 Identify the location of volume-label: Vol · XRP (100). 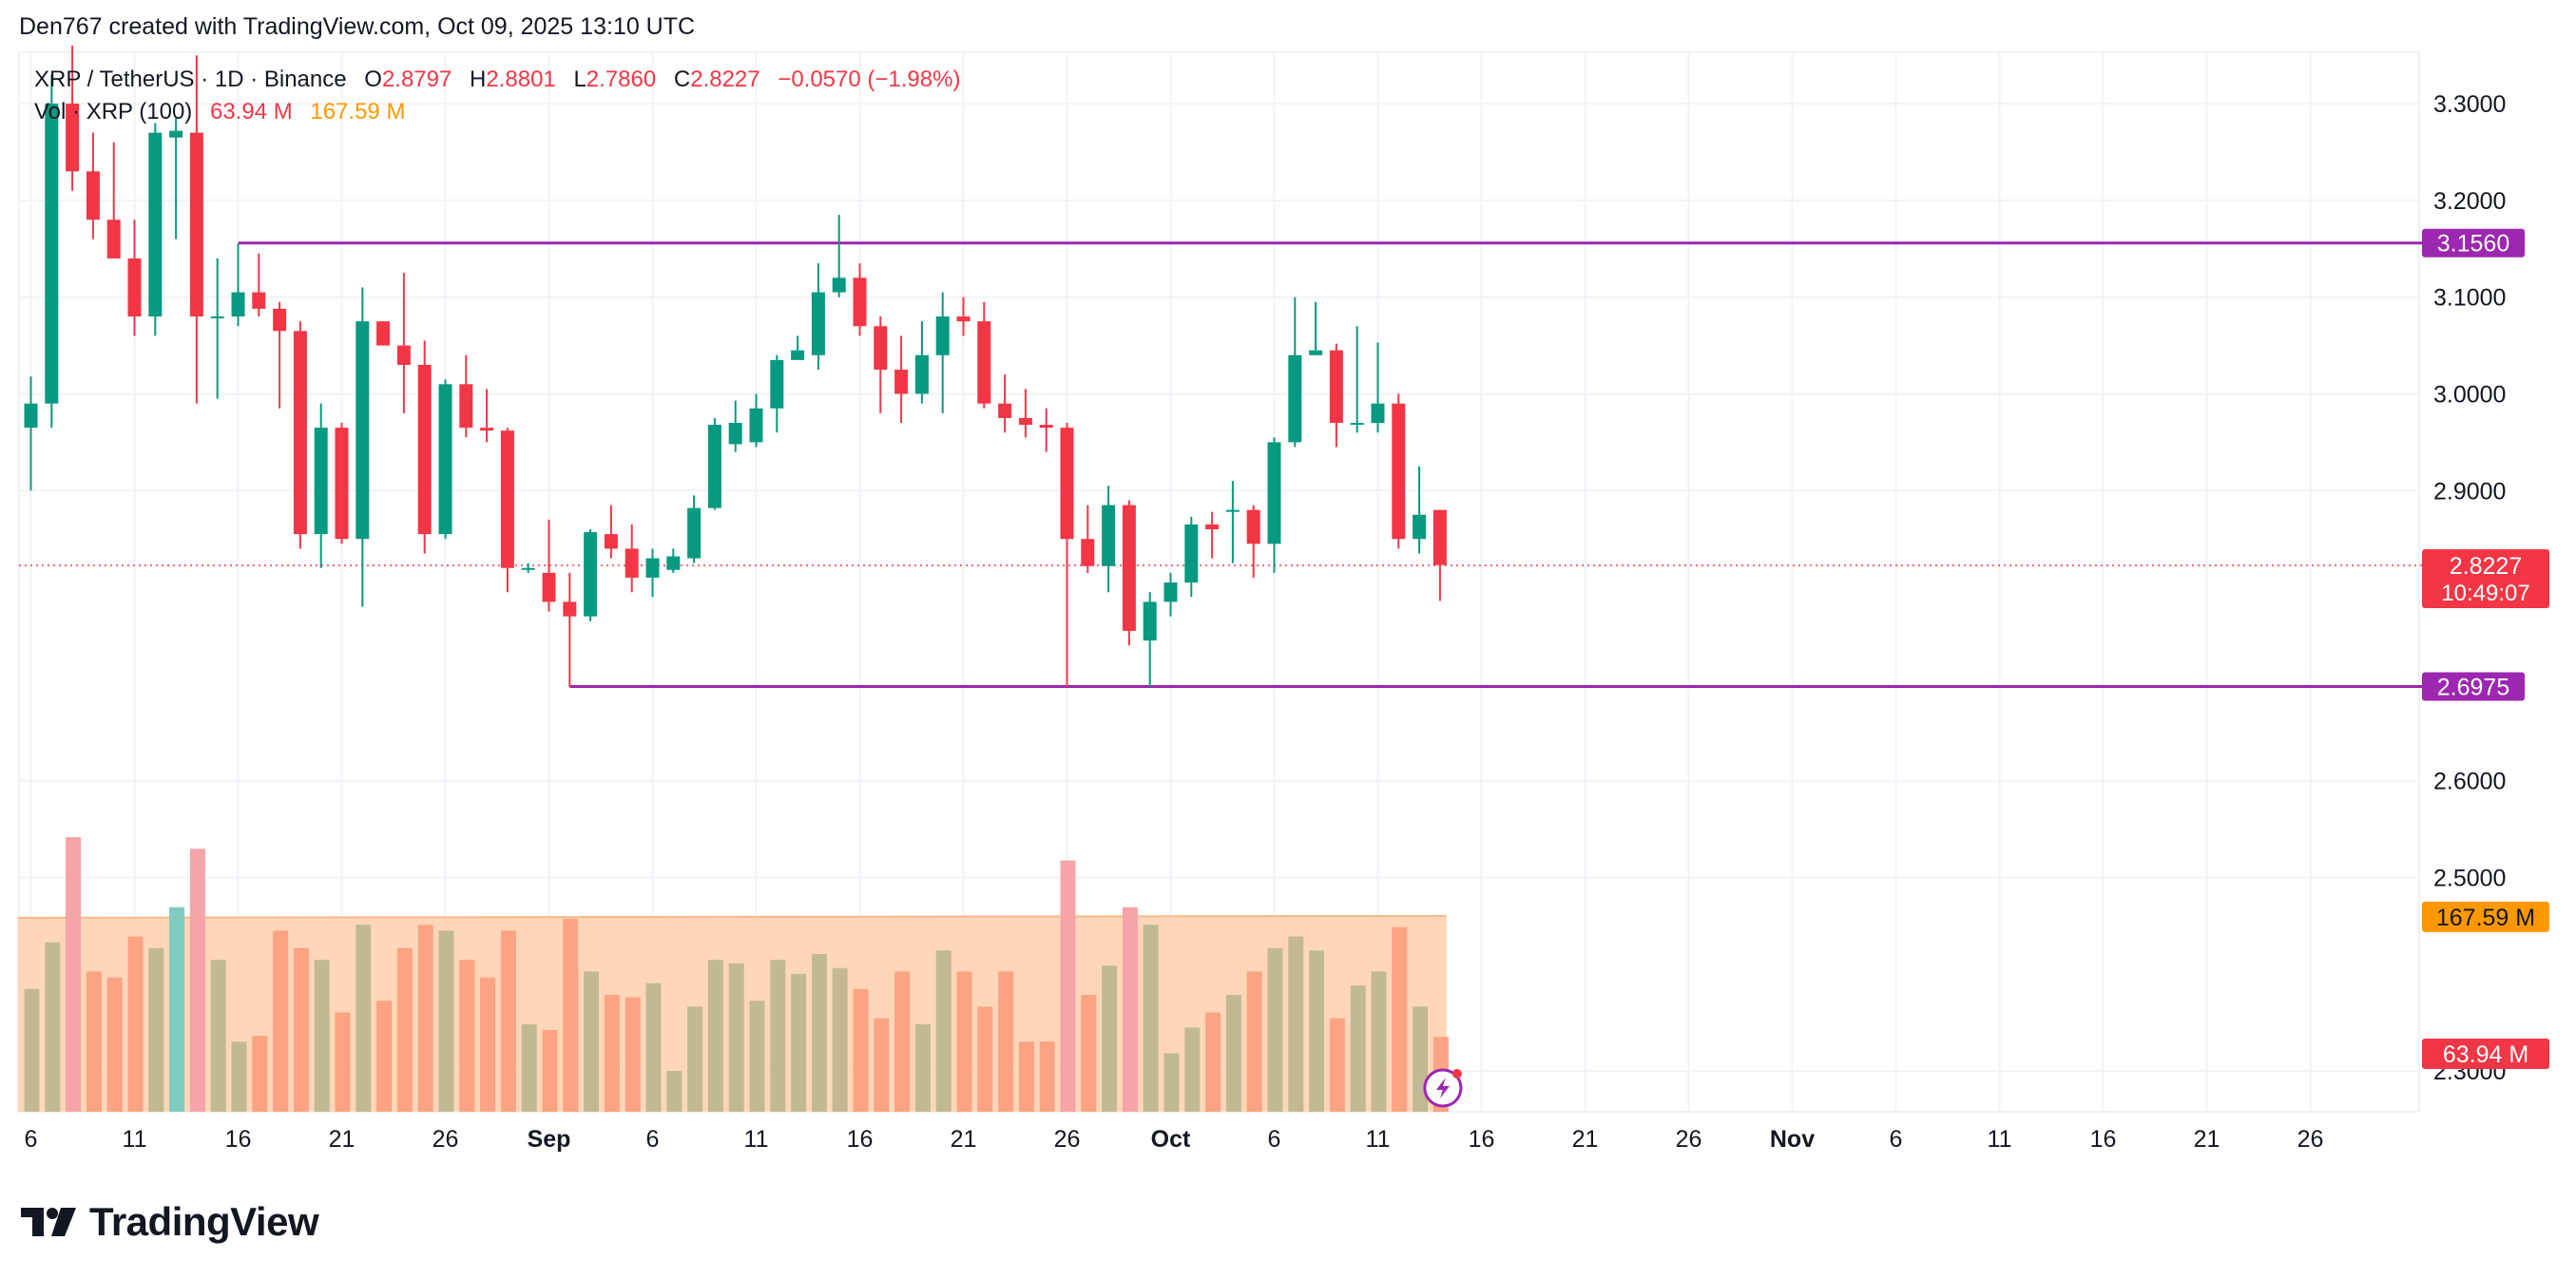
(113, 111).